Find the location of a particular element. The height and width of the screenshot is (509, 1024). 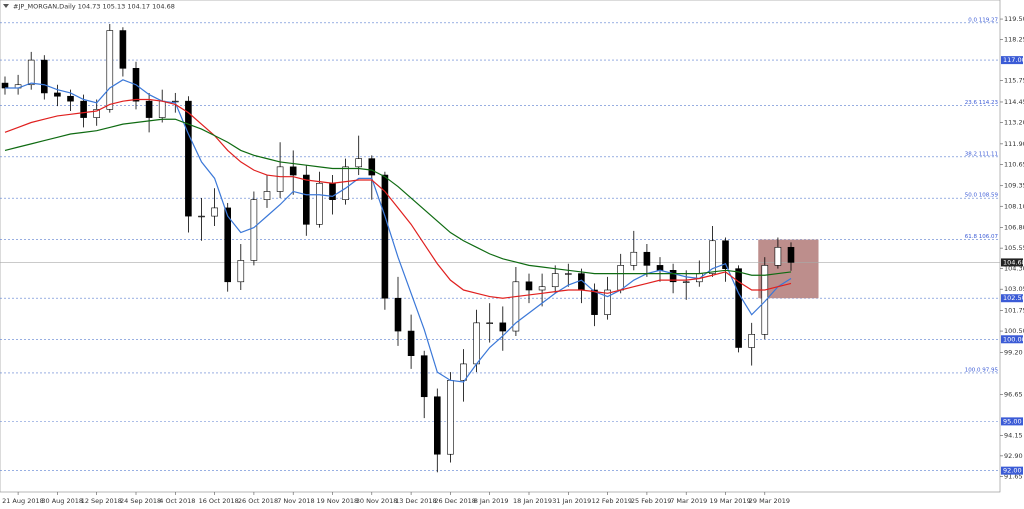

y-tick-label: 108.10 is located at coordinates (1014, 206).